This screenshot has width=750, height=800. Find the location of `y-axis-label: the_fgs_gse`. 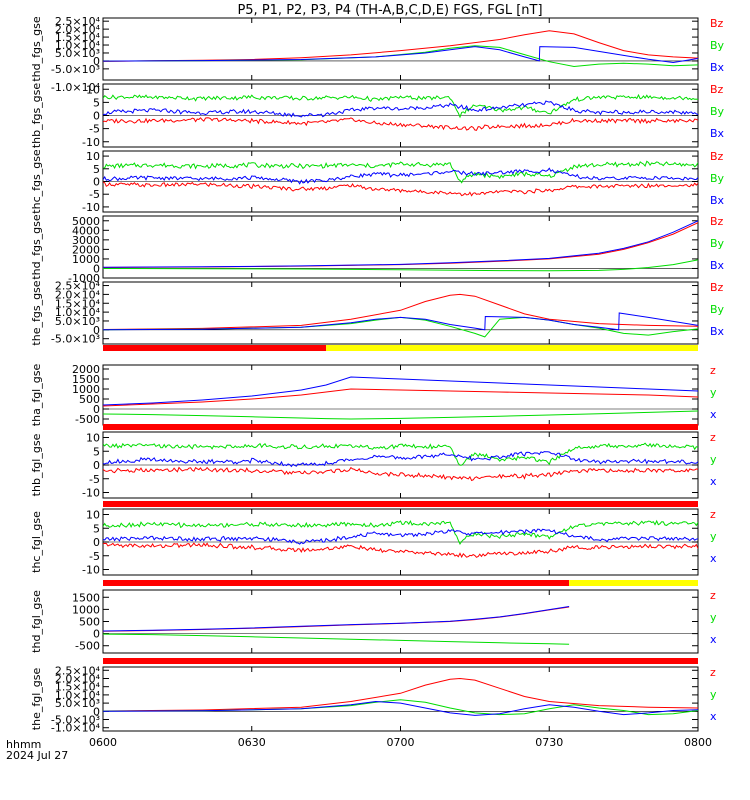

y-axis-label: the_fgs_gse is located at coordinates (36, 312).